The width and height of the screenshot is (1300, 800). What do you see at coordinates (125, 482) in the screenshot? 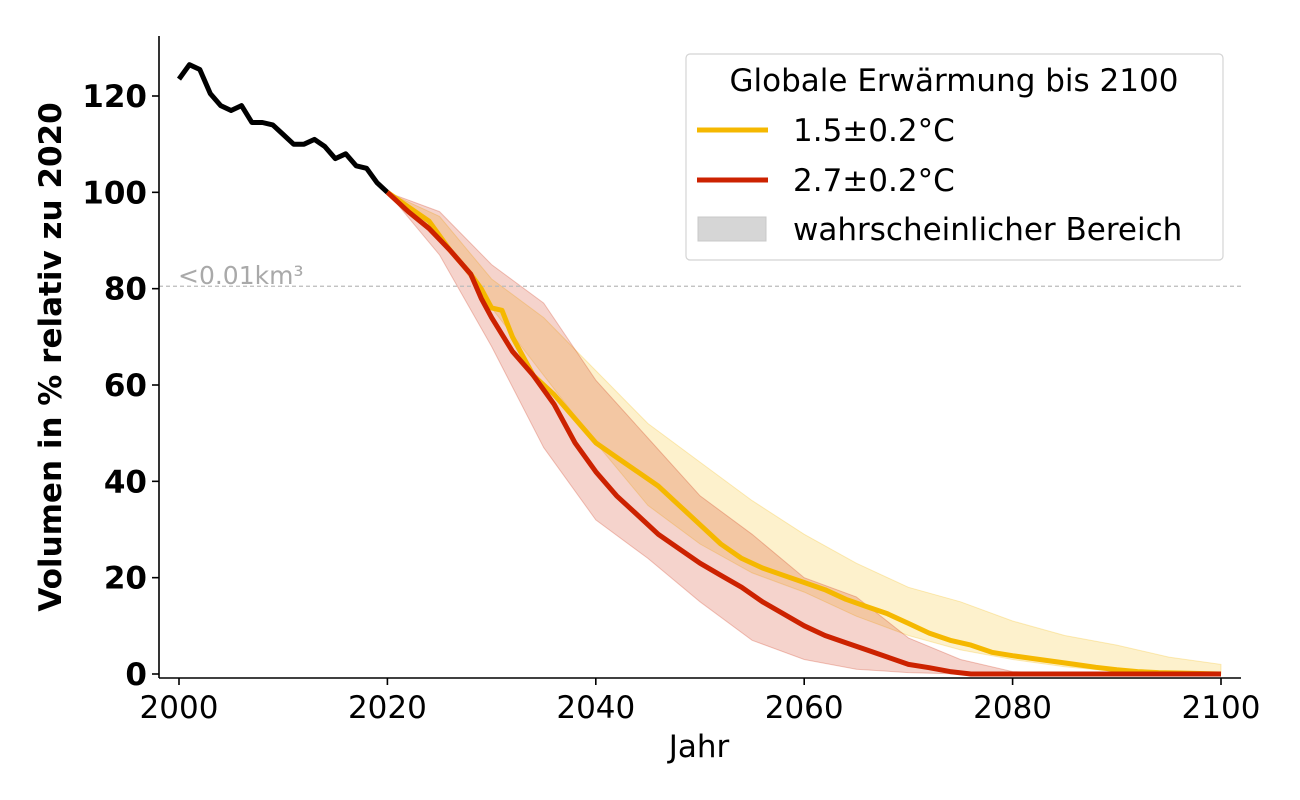
I see `y-tick-label: 40` at bounding box center [125, 482].